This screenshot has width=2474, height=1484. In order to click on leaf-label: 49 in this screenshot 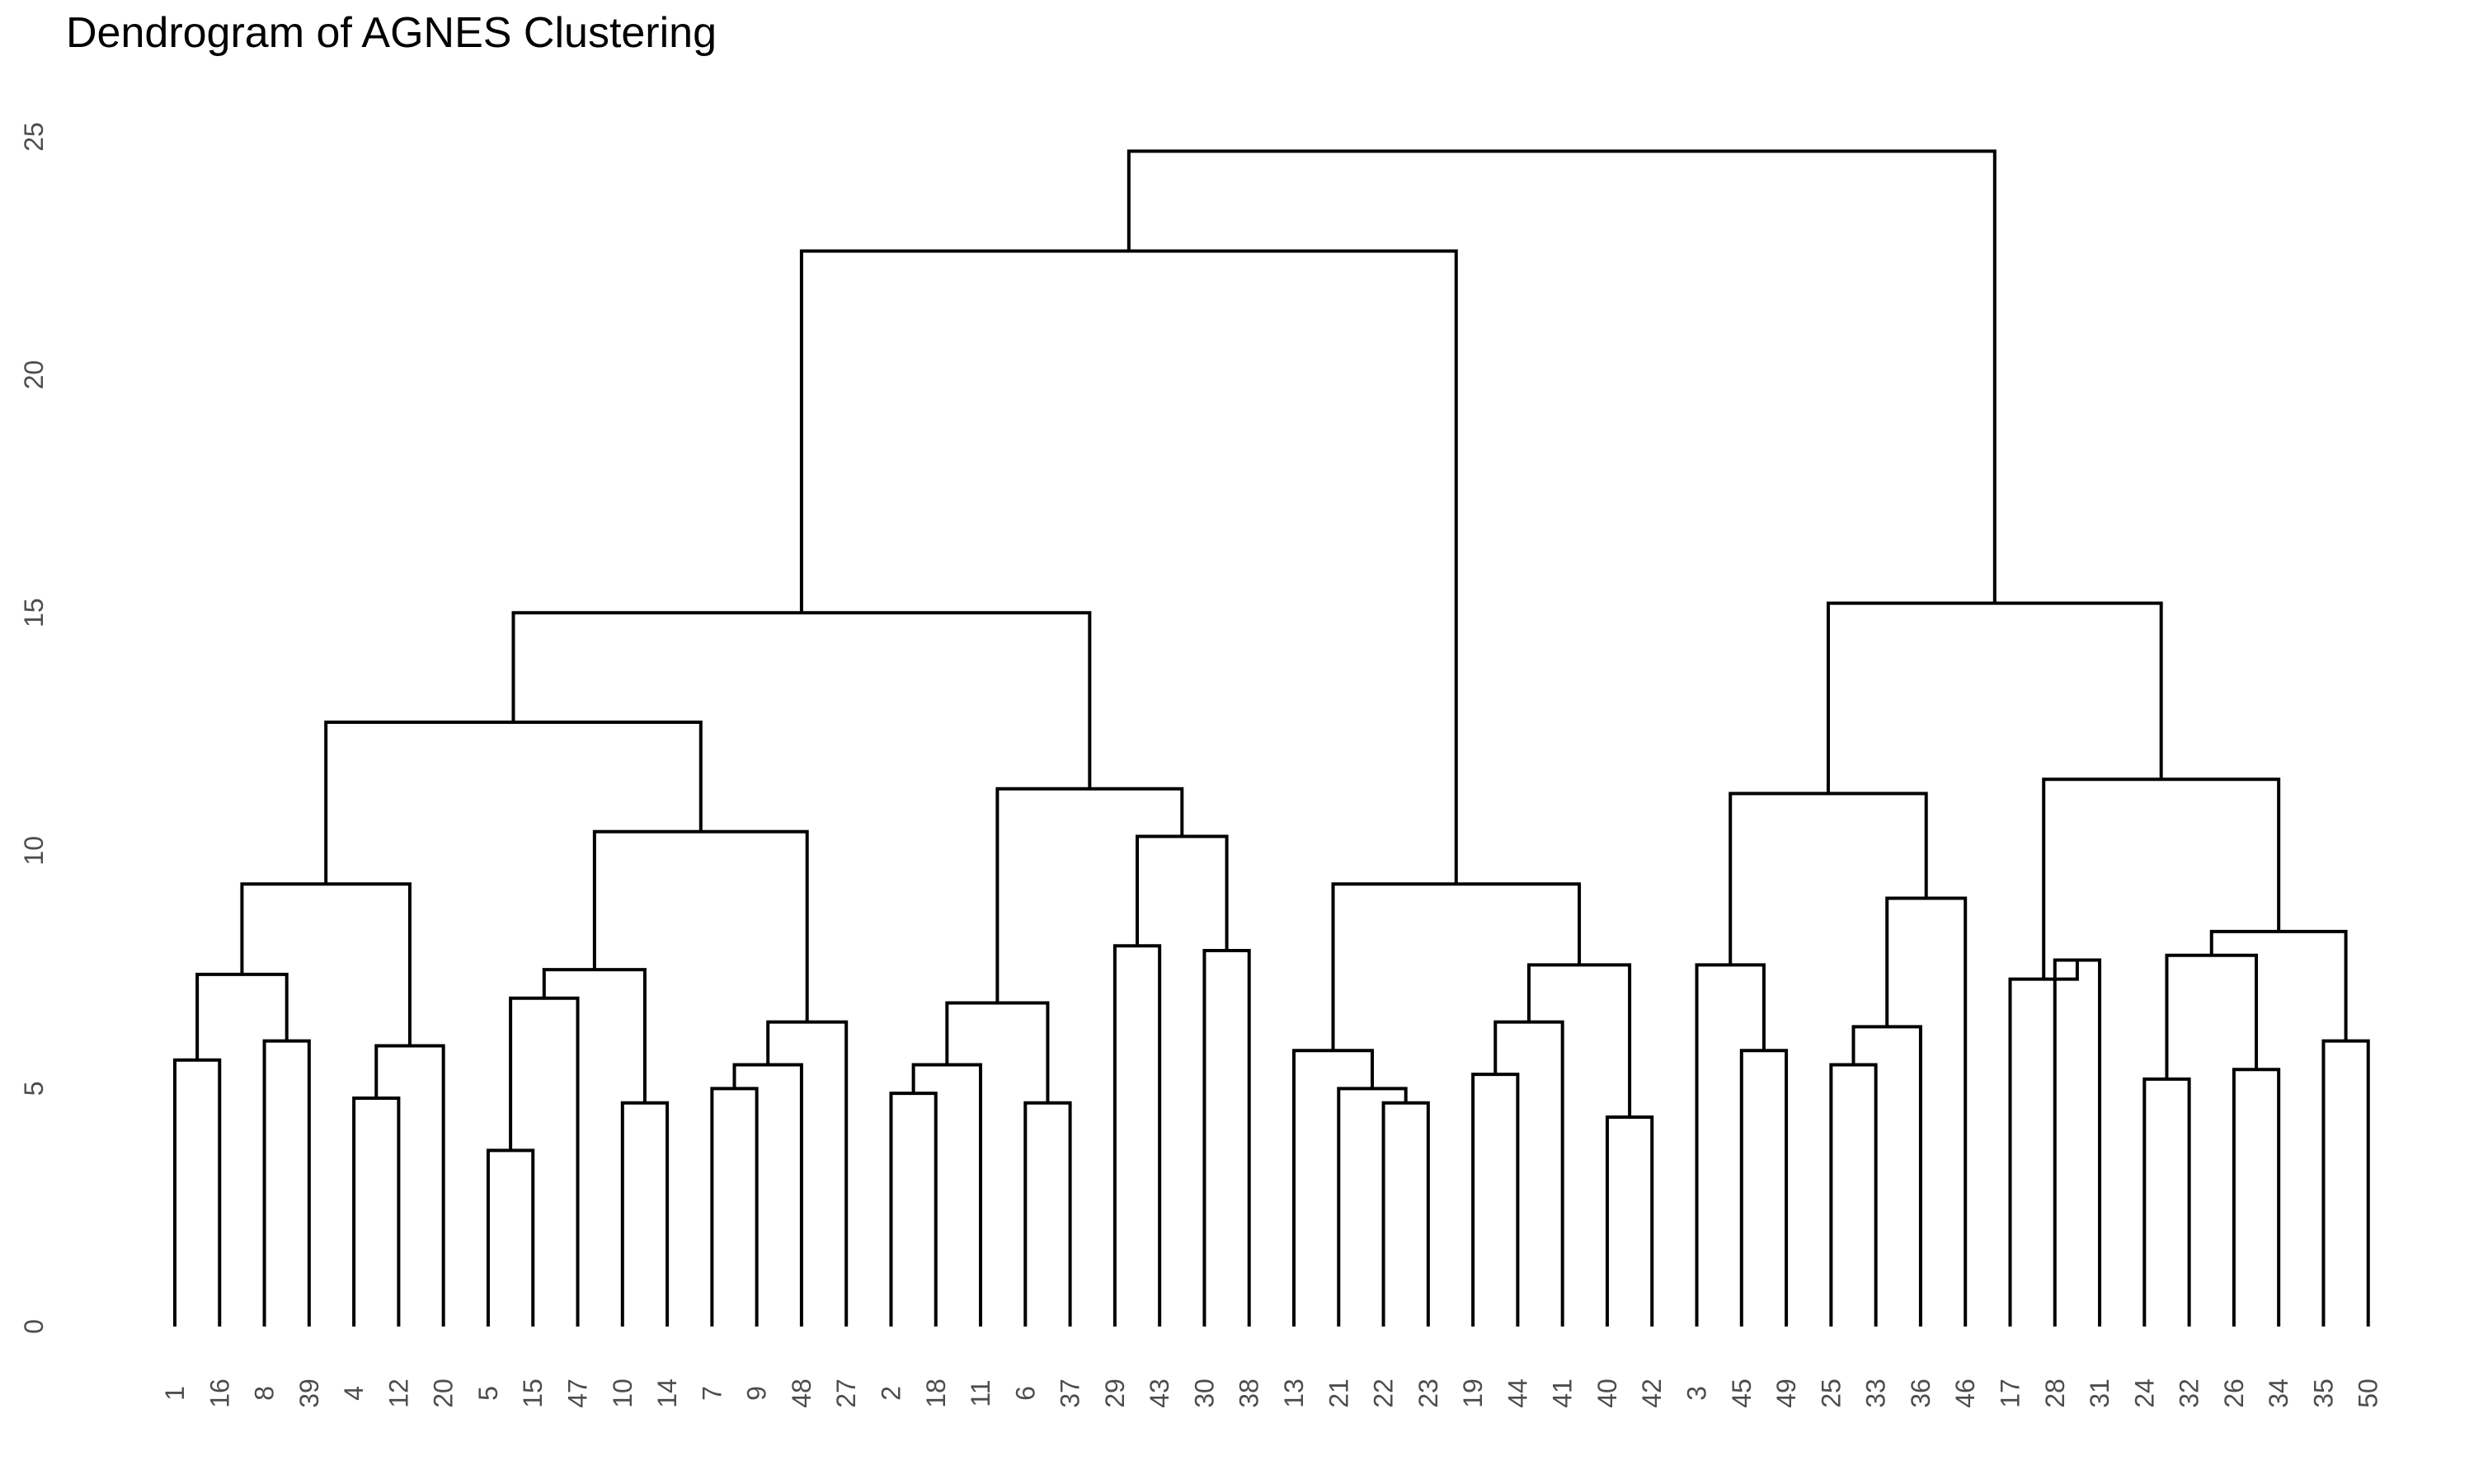, I will do `click(1786, 1393)`.